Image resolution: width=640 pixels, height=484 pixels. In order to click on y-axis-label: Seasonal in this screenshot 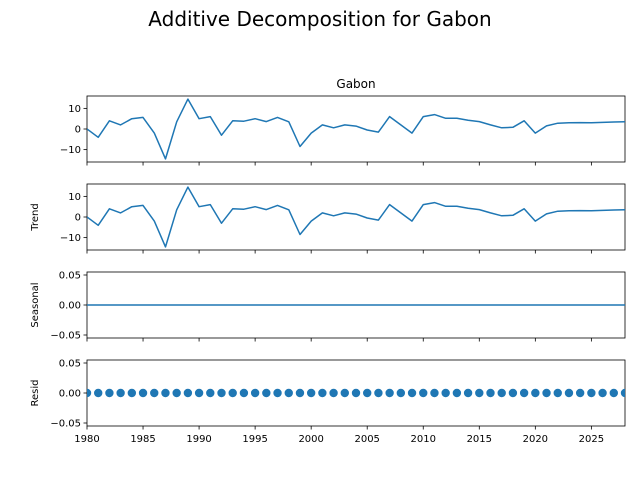, I will do `click(35, 304)`.